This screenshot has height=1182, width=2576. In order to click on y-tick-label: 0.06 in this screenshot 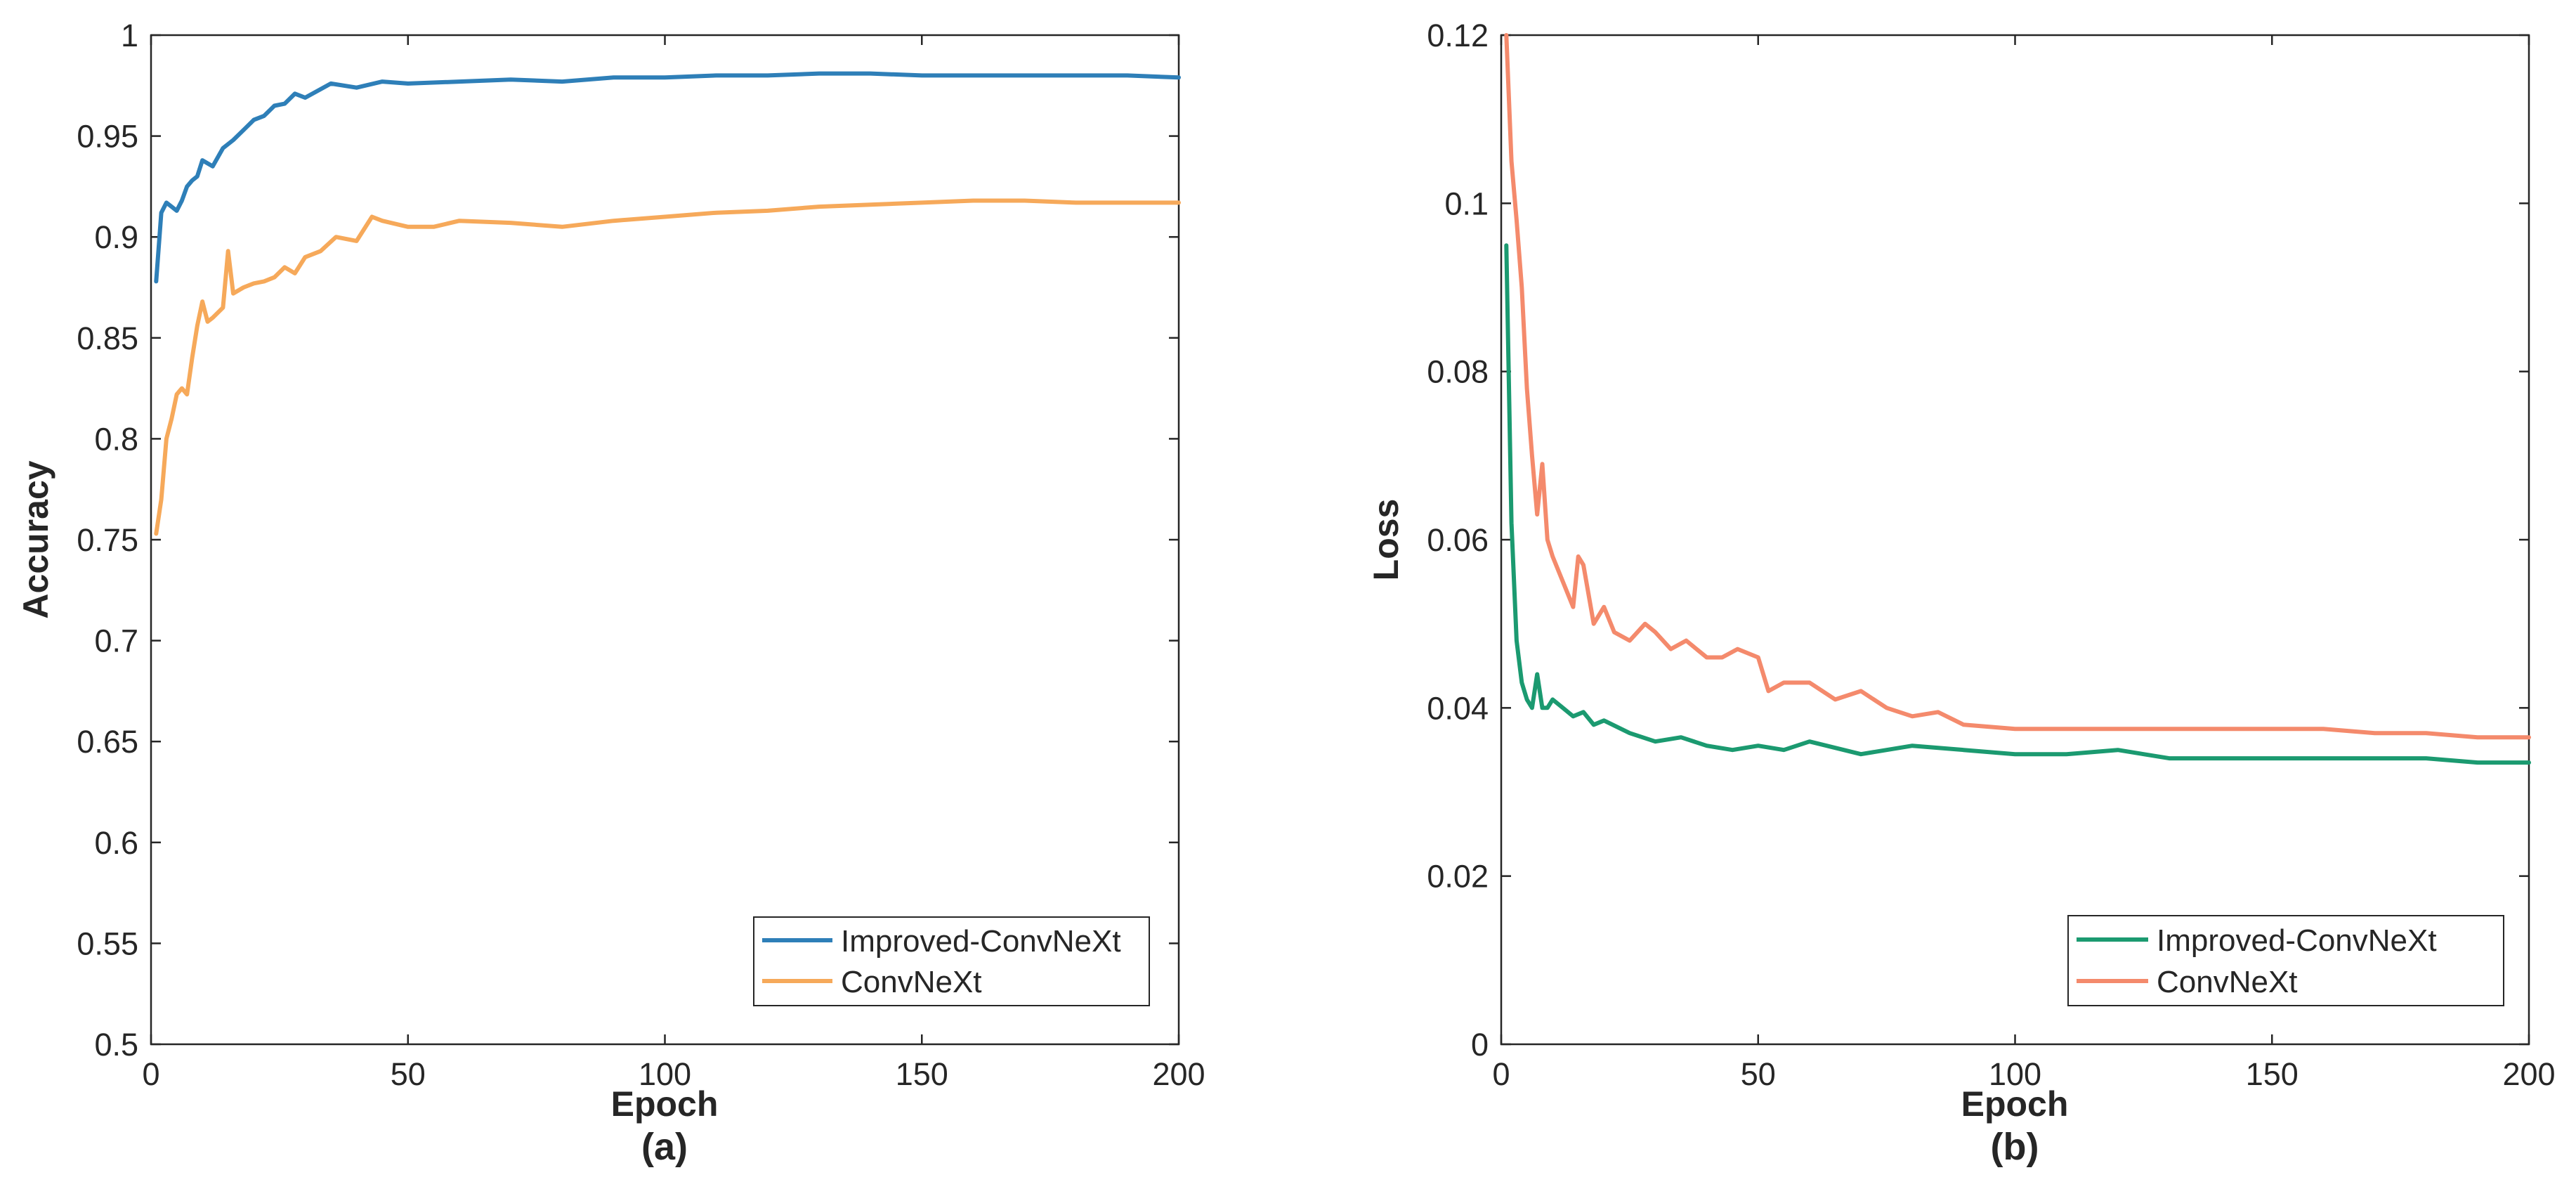, I will do `click(1458, 540)`.